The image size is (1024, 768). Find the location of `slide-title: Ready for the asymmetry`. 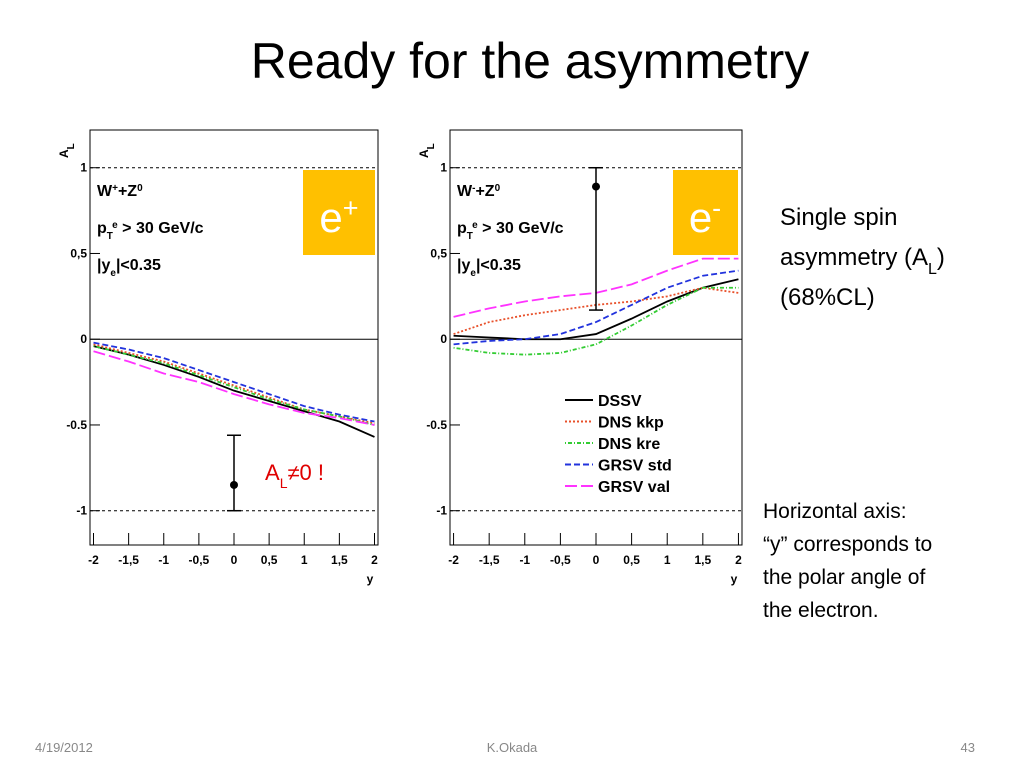

slide-title: Ready for the asymmetry is located at coordinates (530, 61).